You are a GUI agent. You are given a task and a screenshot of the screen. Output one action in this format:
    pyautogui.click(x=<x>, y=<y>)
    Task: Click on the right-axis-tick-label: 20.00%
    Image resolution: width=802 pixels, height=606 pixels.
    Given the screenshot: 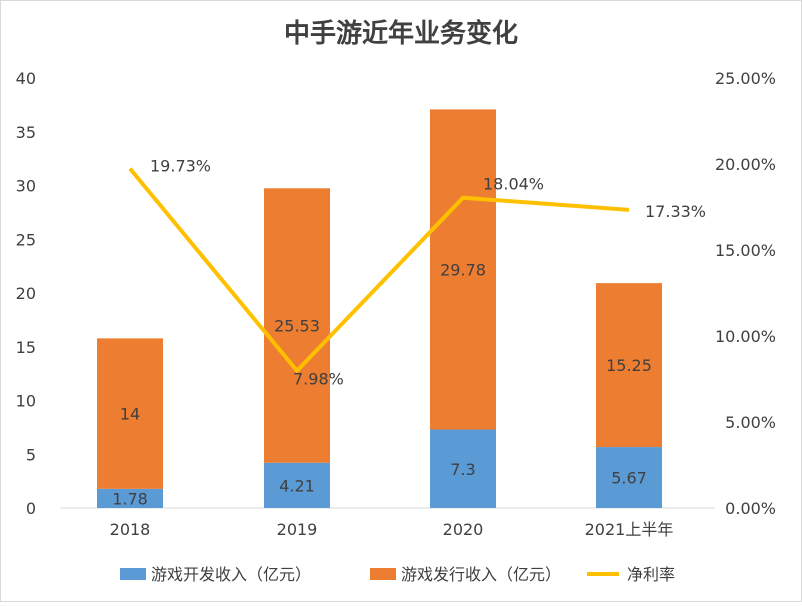 What is the action you would take?
    pyautogui.click(x=745, y=164)
    